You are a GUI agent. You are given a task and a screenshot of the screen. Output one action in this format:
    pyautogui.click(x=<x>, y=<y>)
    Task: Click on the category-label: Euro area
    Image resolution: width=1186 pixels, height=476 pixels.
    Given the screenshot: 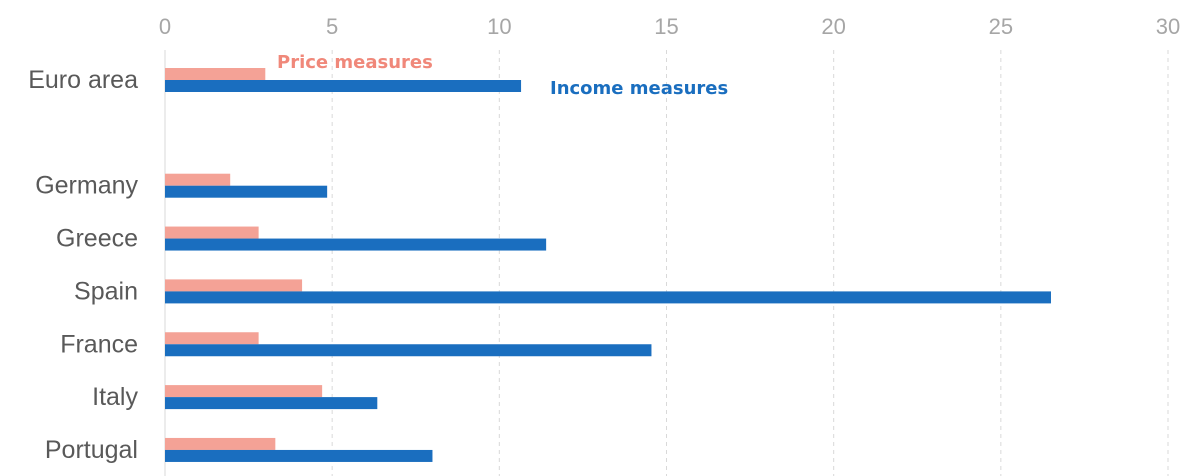 What is the action you would take?
    pyautogui.click(x=83, y=80)
    